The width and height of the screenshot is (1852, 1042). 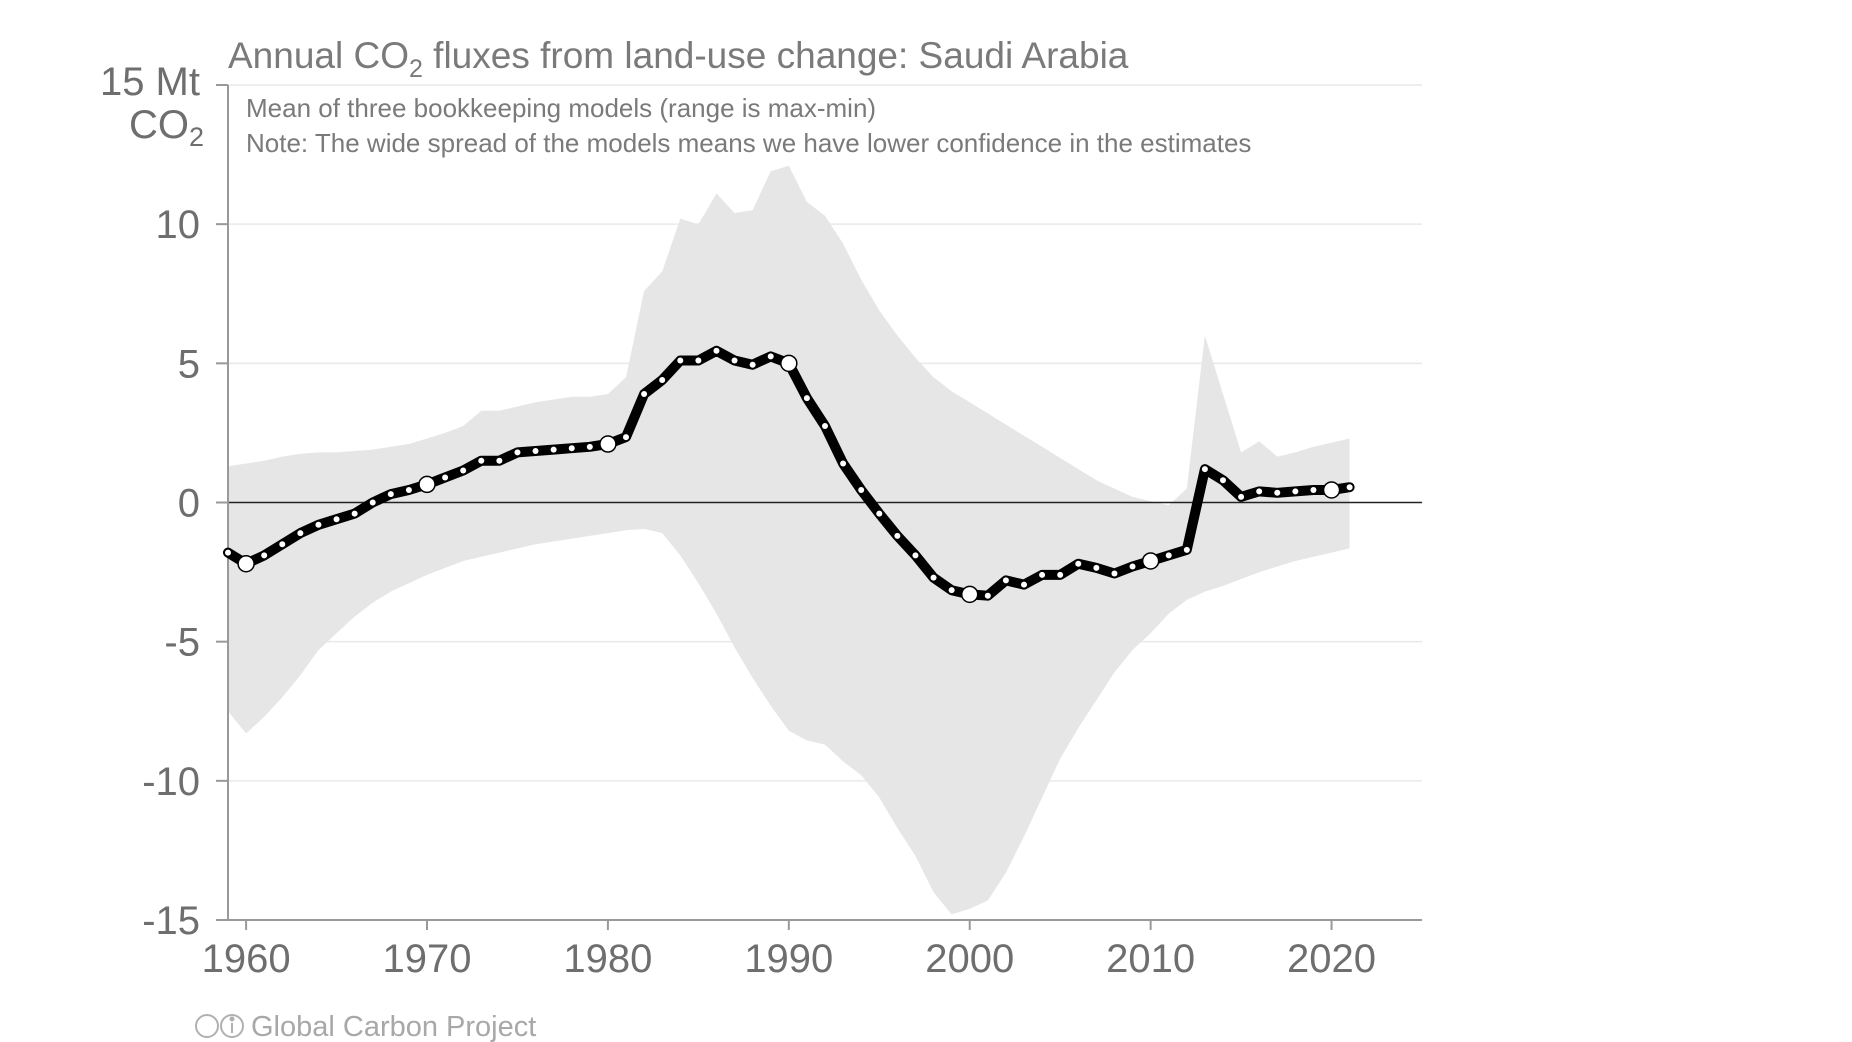 What do you see at coordinates (182, 643) in the screenshot?
I see `y-tick-label: -5` at bounding box center [182, 643].